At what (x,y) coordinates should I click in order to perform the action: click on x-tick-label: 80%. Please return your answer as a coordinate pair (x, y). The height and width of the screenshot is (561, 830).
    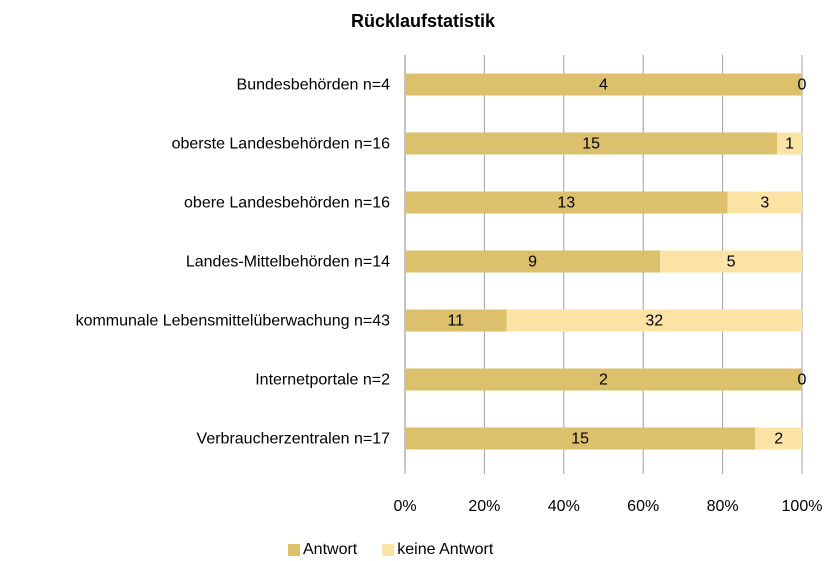
    Looking at the image, I should click on (723, 506).